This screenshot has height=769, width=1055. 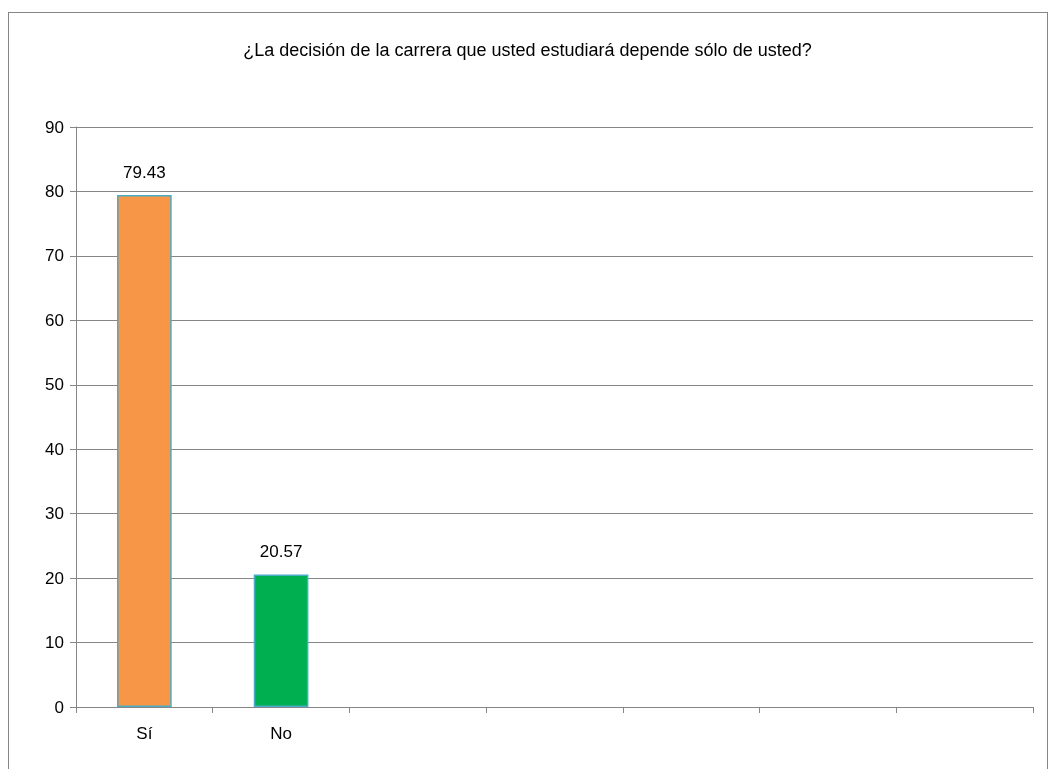 I want to click on y-tick-label: 50, so click(x=54, y=385).